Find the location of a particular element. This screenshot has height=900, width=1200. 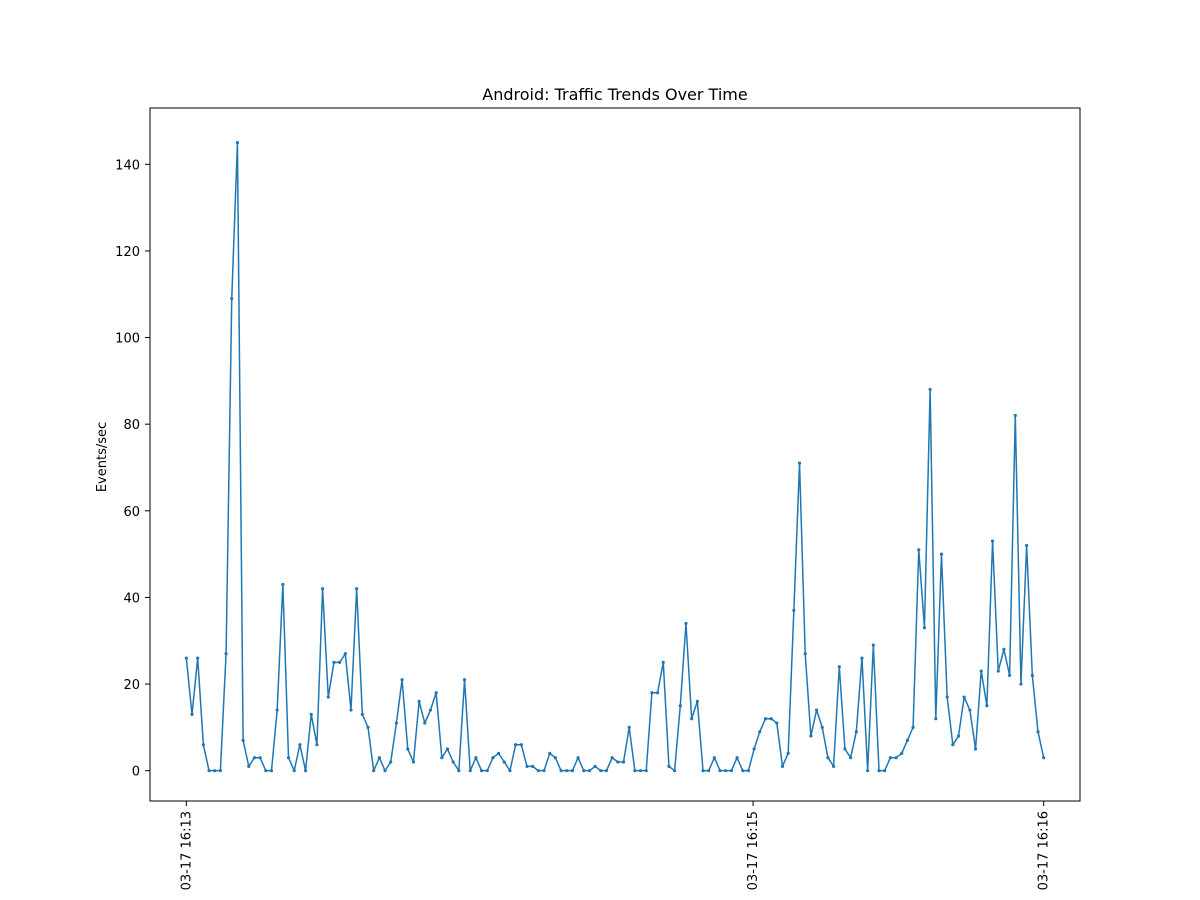

chart-title: Android: Traffic Trends Over Time is located at coordinates (614, 94).